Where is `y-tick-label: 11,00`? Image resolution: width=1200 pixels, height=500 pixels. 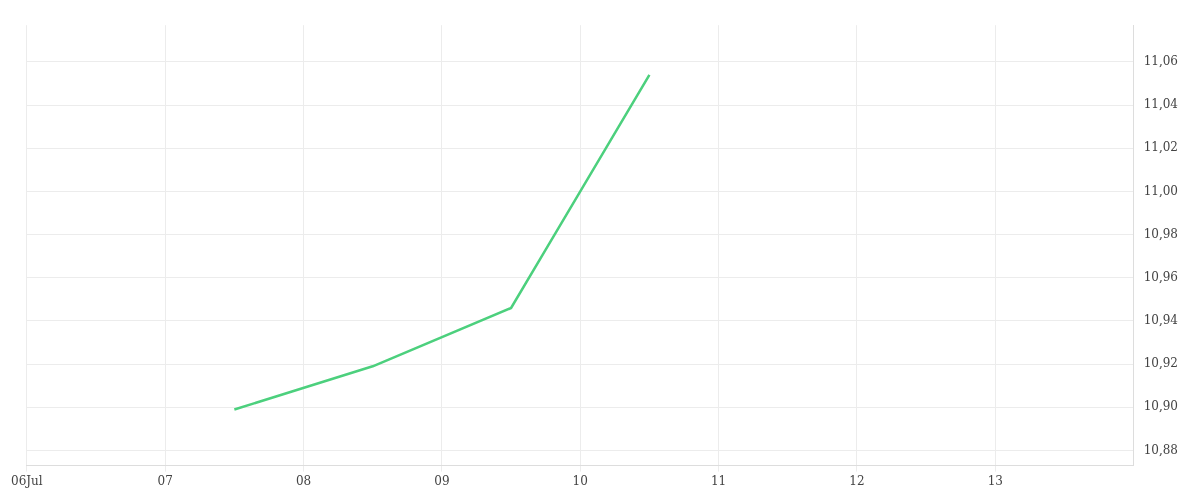 y-tick-label: 11,00 is located at coordinates (1161, 190).